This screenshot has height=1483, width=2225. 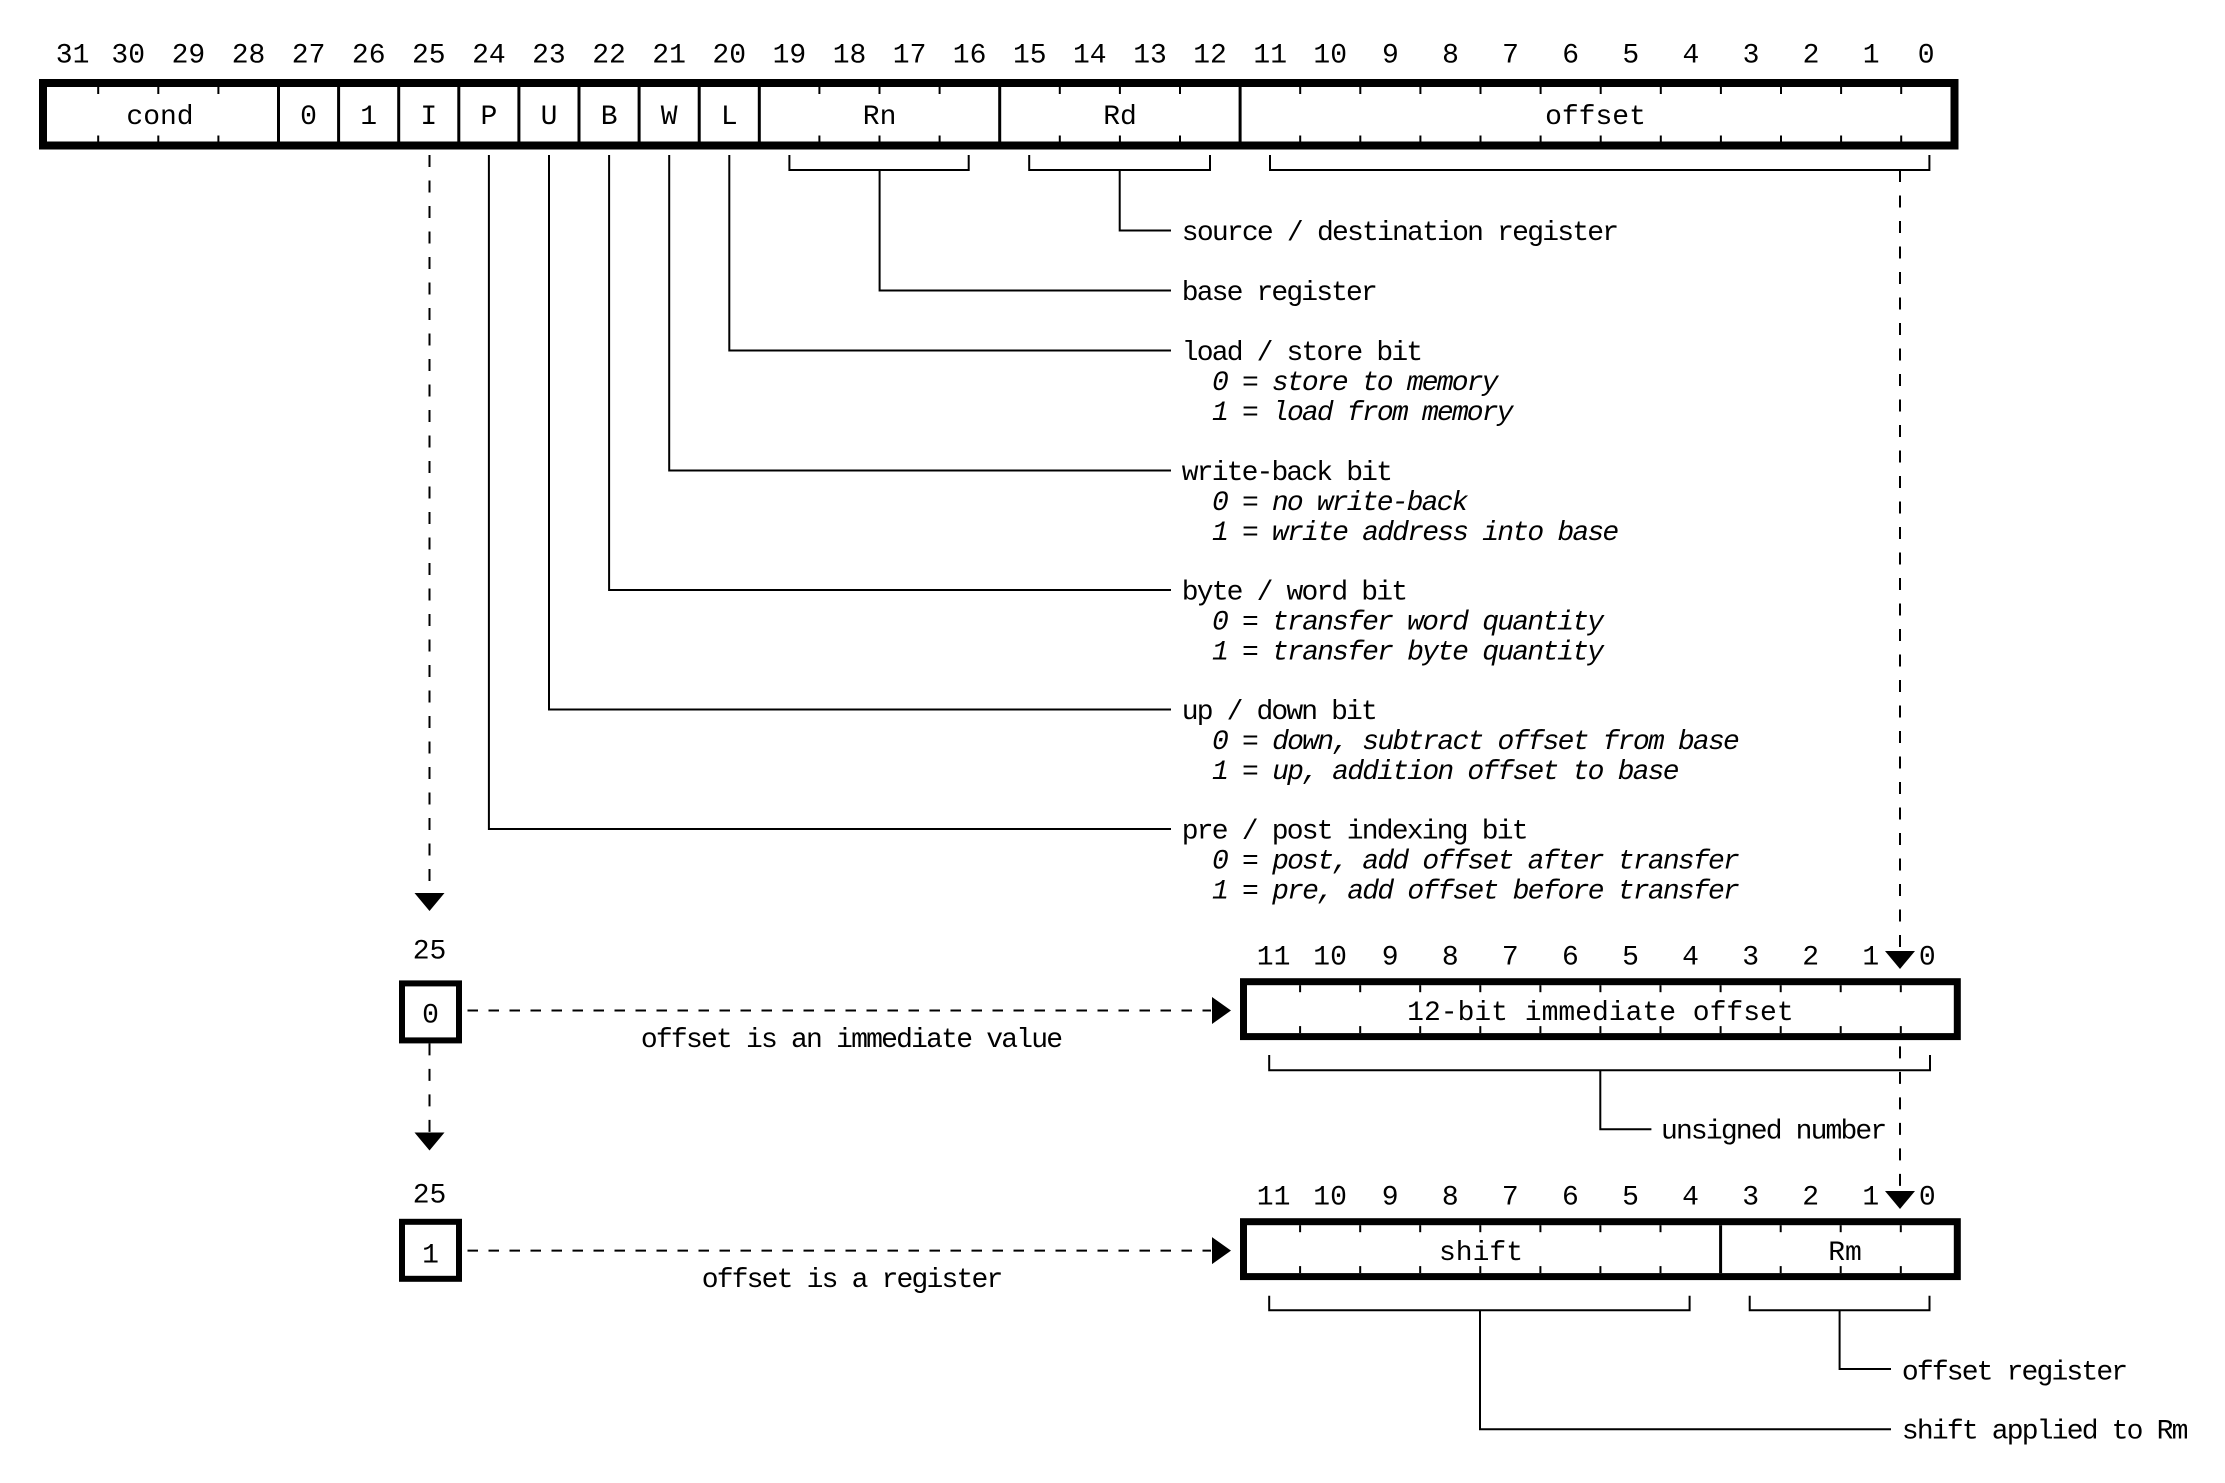 I want to click on svg-text:1 = pre, add offset before tra: 1 = pre, add offset before transfer, so click(x=1476, y=891).